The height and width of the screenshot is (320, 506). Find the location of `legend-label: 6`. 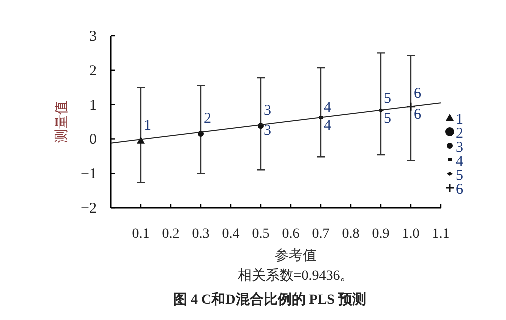

legend-label: 6 is located at coordinates (460, 190).